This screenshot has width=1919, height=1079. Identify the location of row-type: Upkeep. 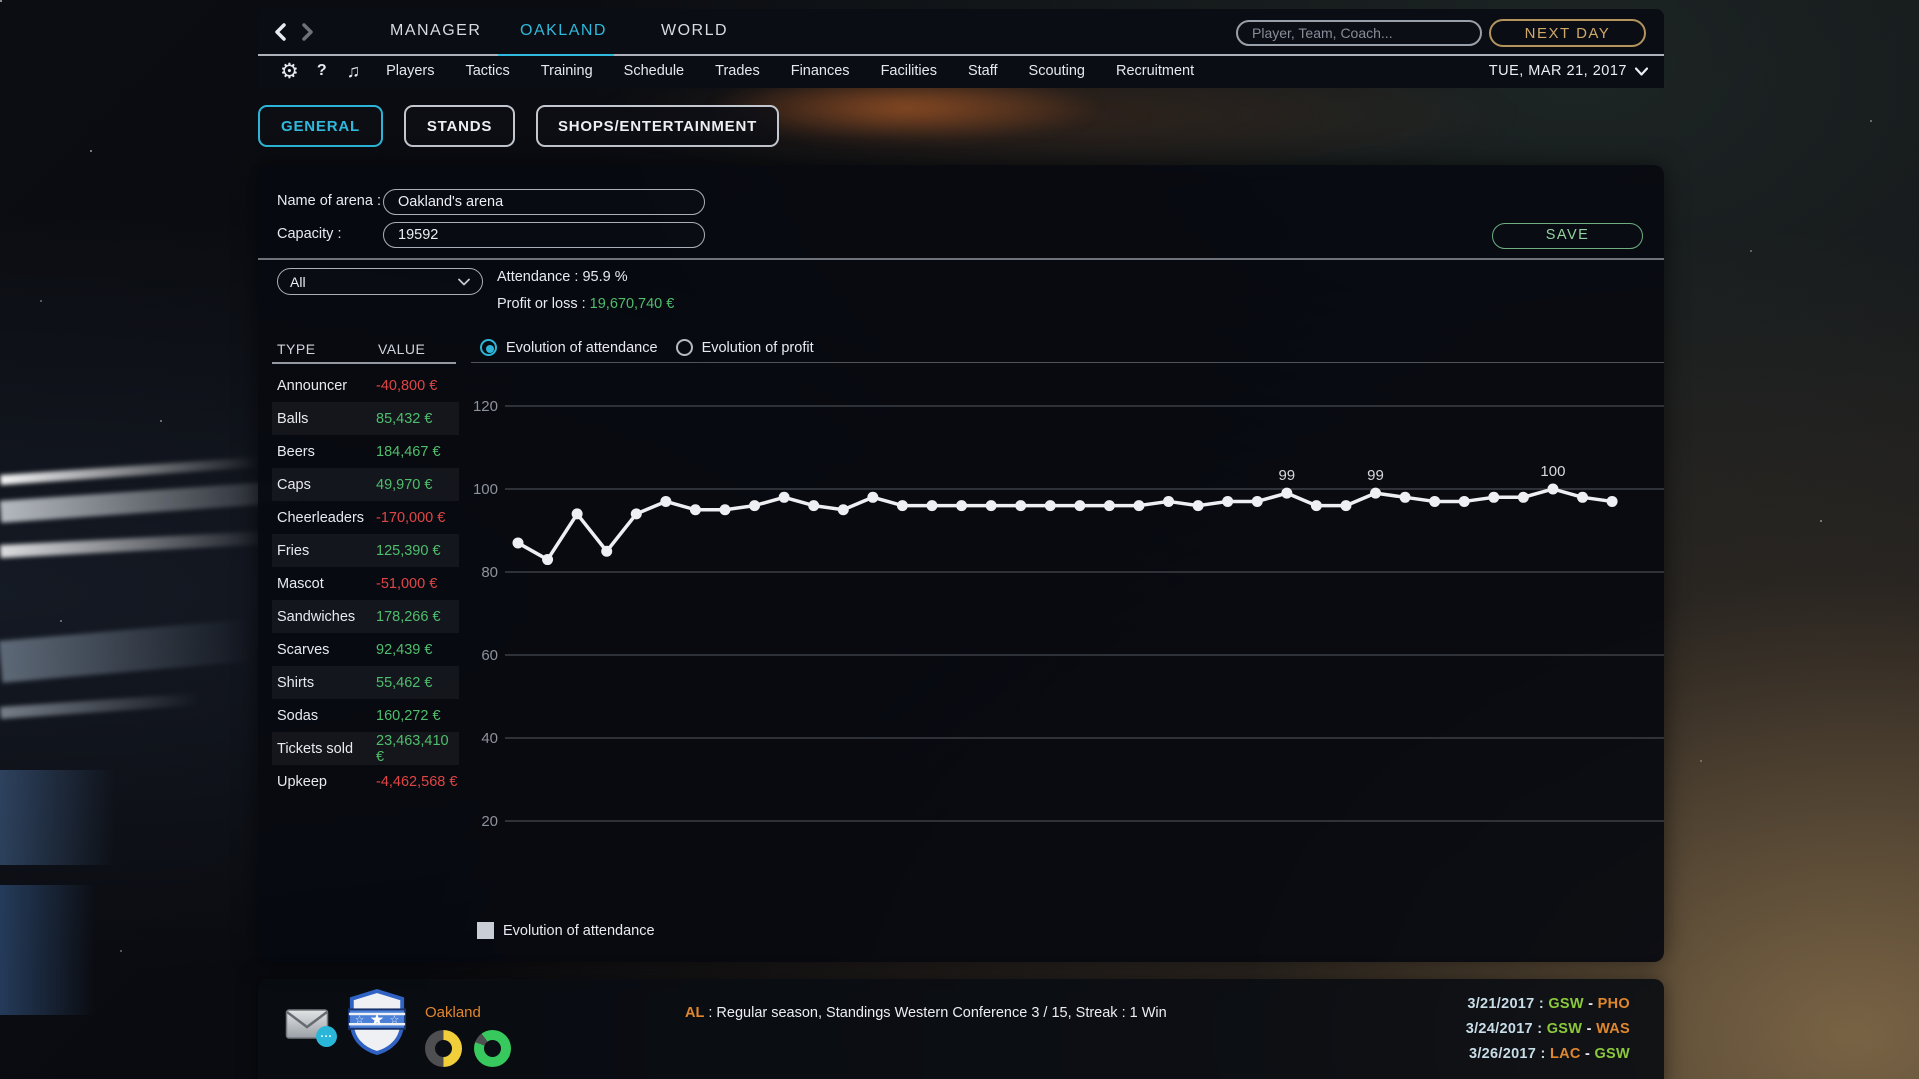
(302, 781).